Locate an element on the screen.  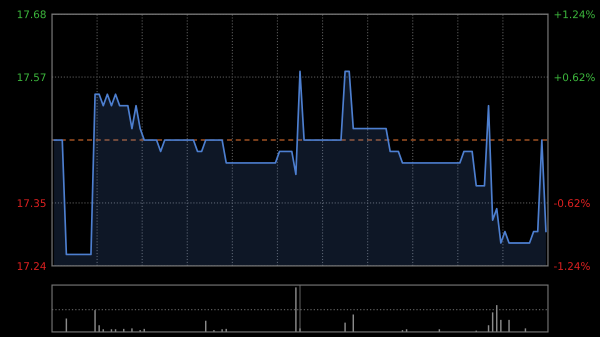
y2-tick-label: -0.62% is located at coordinates (572, 203).